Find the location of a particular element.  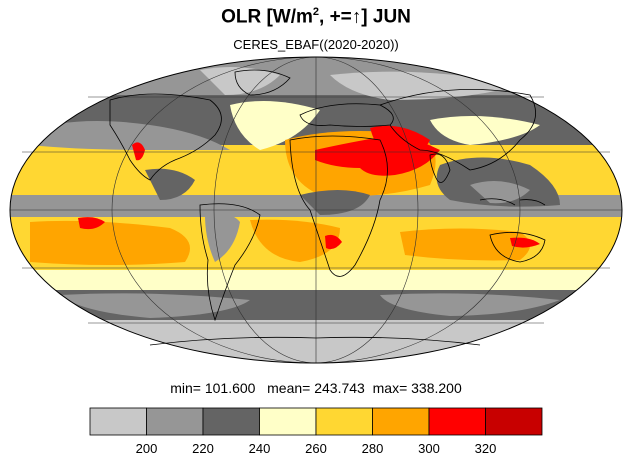

central-america-dark is located at coordinates (170, 184).